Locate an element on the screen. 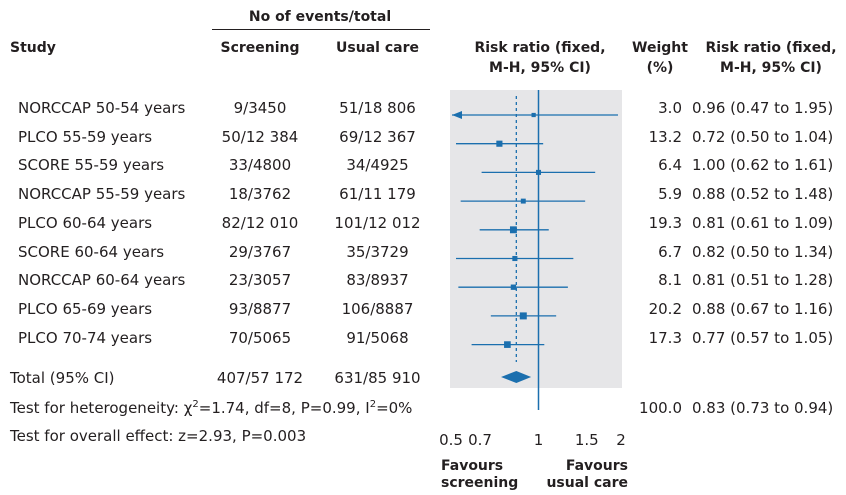 The image size is (846, 495). overall-effect-test: Test for overall effect: z=2.93, P=0.003 is located at coordinates (158, 436).